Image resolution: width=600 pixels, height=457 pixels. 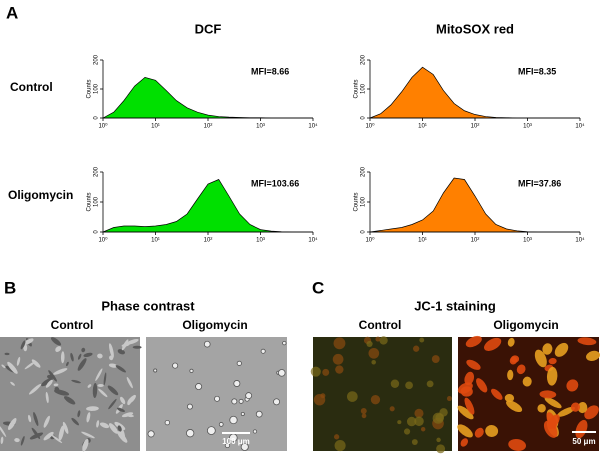 What do you see at coordinates (364, 59) in the screenshot?
I see `y-tick-label: 200` at bounding box center [364, 59].